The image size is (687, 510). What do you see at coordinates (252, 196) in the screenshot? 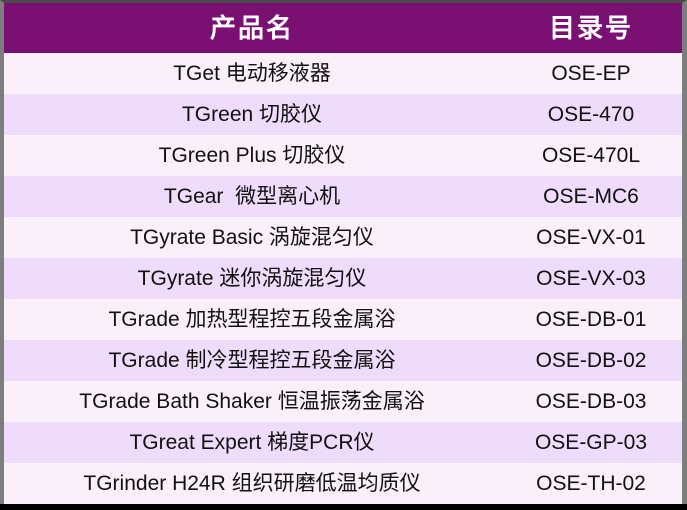
I see `product-name-cell: TGear 微型离心机` at bounding box center [252, 196].